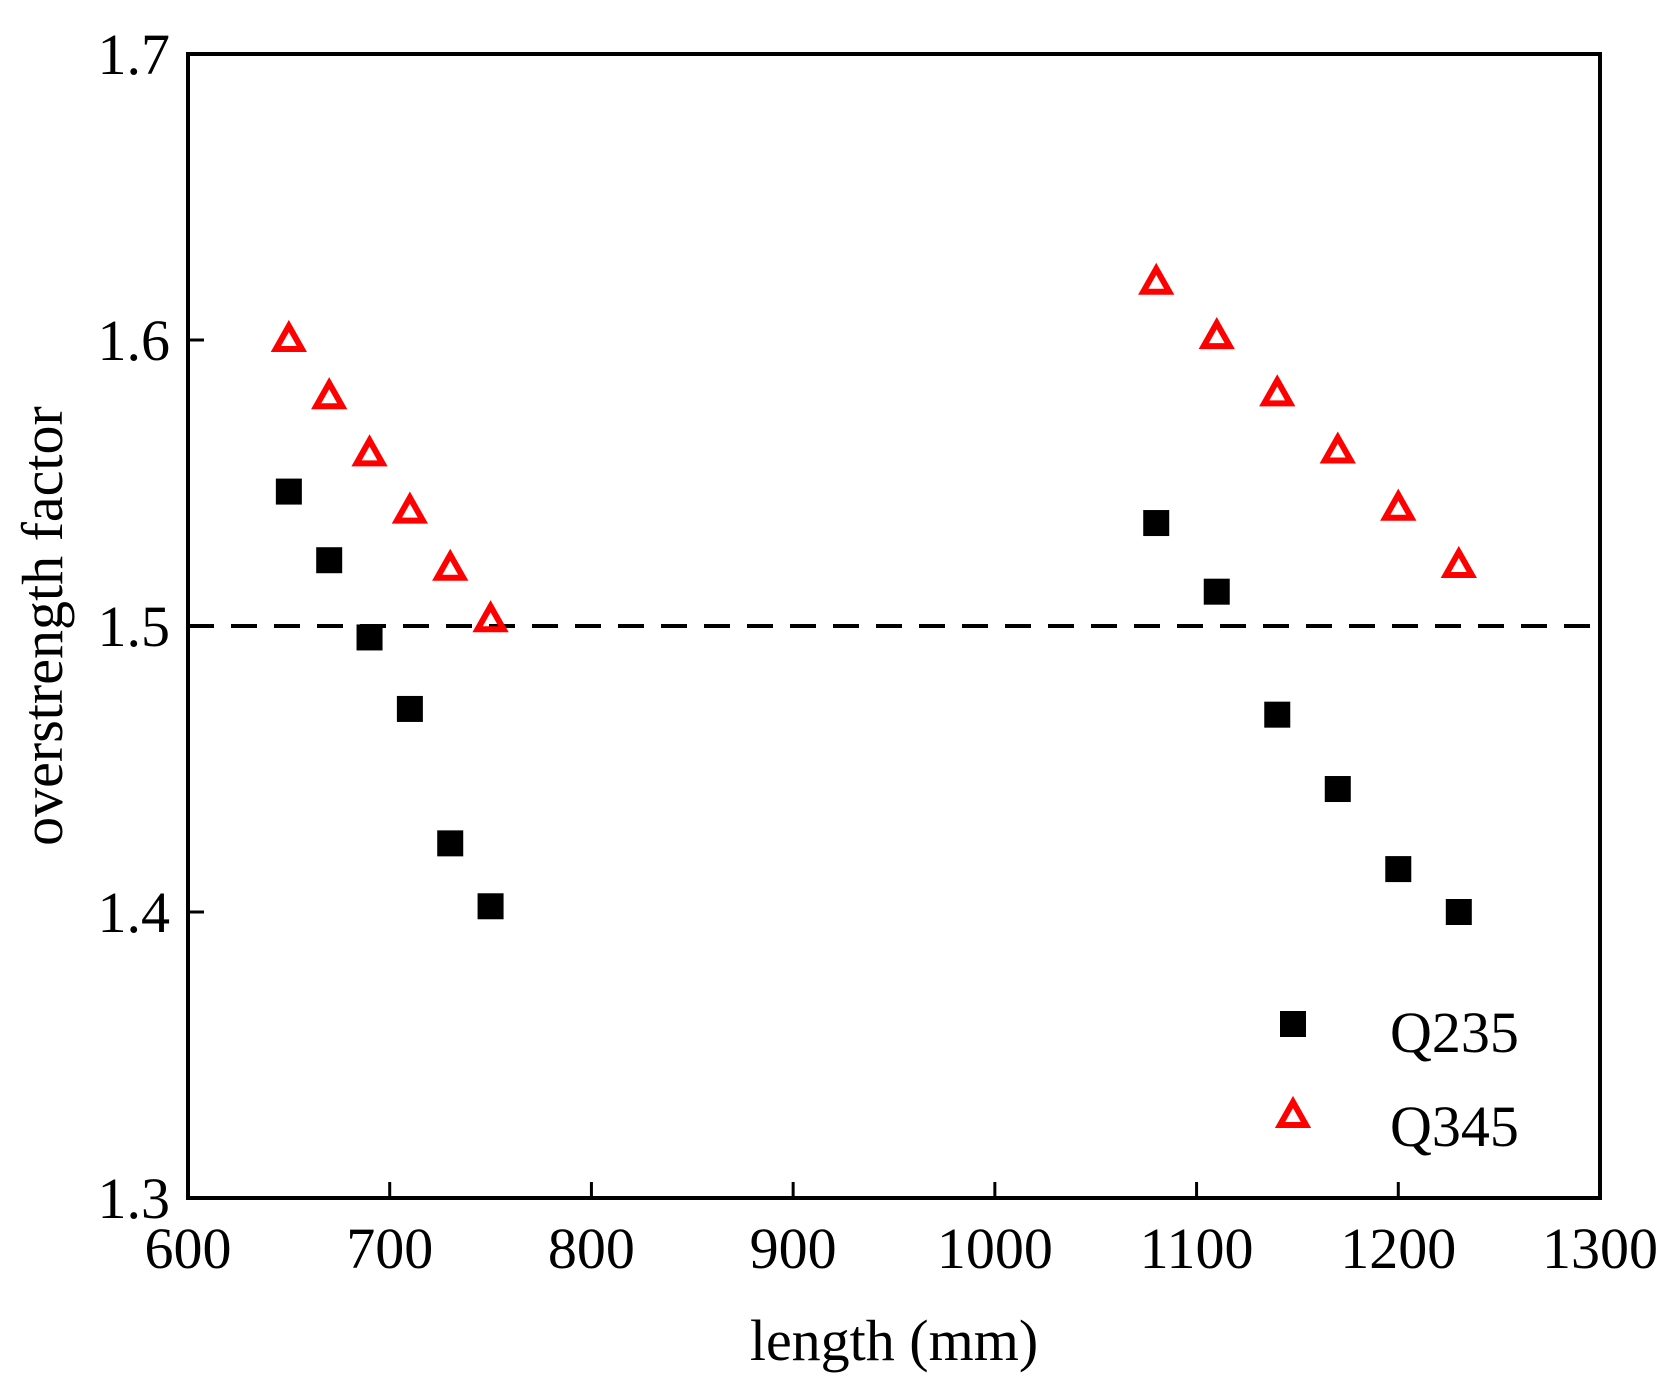 This screenshot has height=1389, width=1678. Describe the element at coordinates (1396, 1079) in the screenshot. I see `legend: Q235 Q345` at that location.